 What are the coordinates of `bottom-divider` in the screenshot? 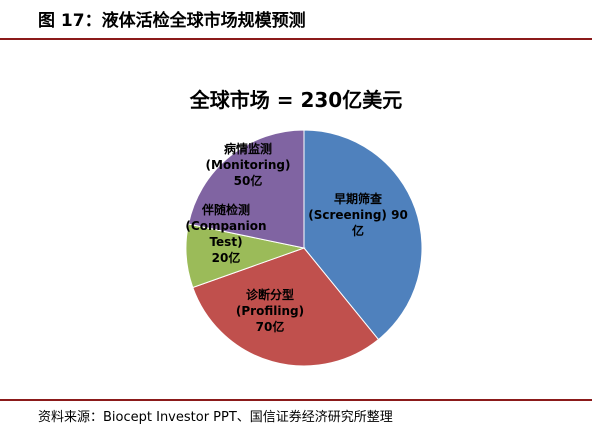 It's located at (296, 400).